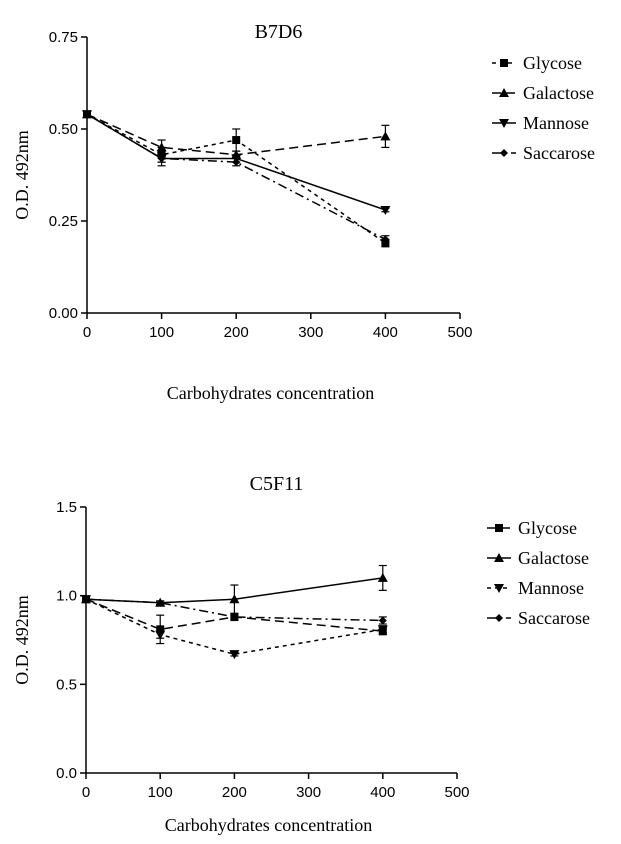 This screenshot has height=844, width=621. I want to click on series-glycose, so click(236, 179).